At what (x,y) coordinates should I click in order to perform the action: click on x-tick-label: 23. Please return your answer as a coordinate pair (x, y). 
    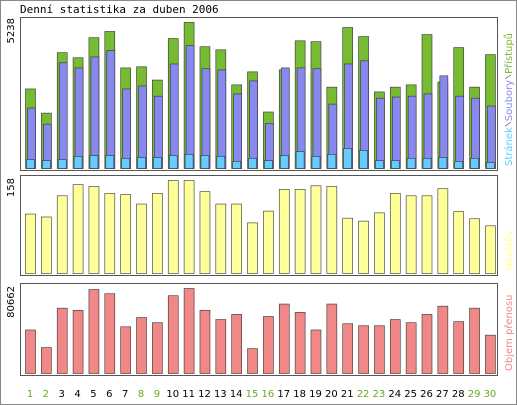
    Looking at the image, I should click on (379, 394).